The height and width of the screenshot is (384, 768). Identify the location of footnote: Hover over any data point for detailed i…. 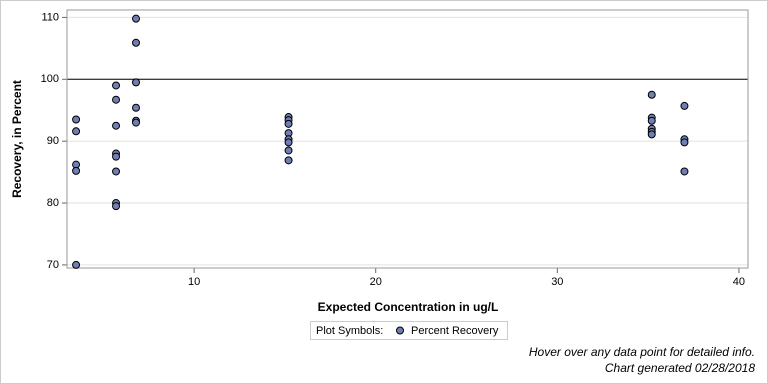
(642, 352).